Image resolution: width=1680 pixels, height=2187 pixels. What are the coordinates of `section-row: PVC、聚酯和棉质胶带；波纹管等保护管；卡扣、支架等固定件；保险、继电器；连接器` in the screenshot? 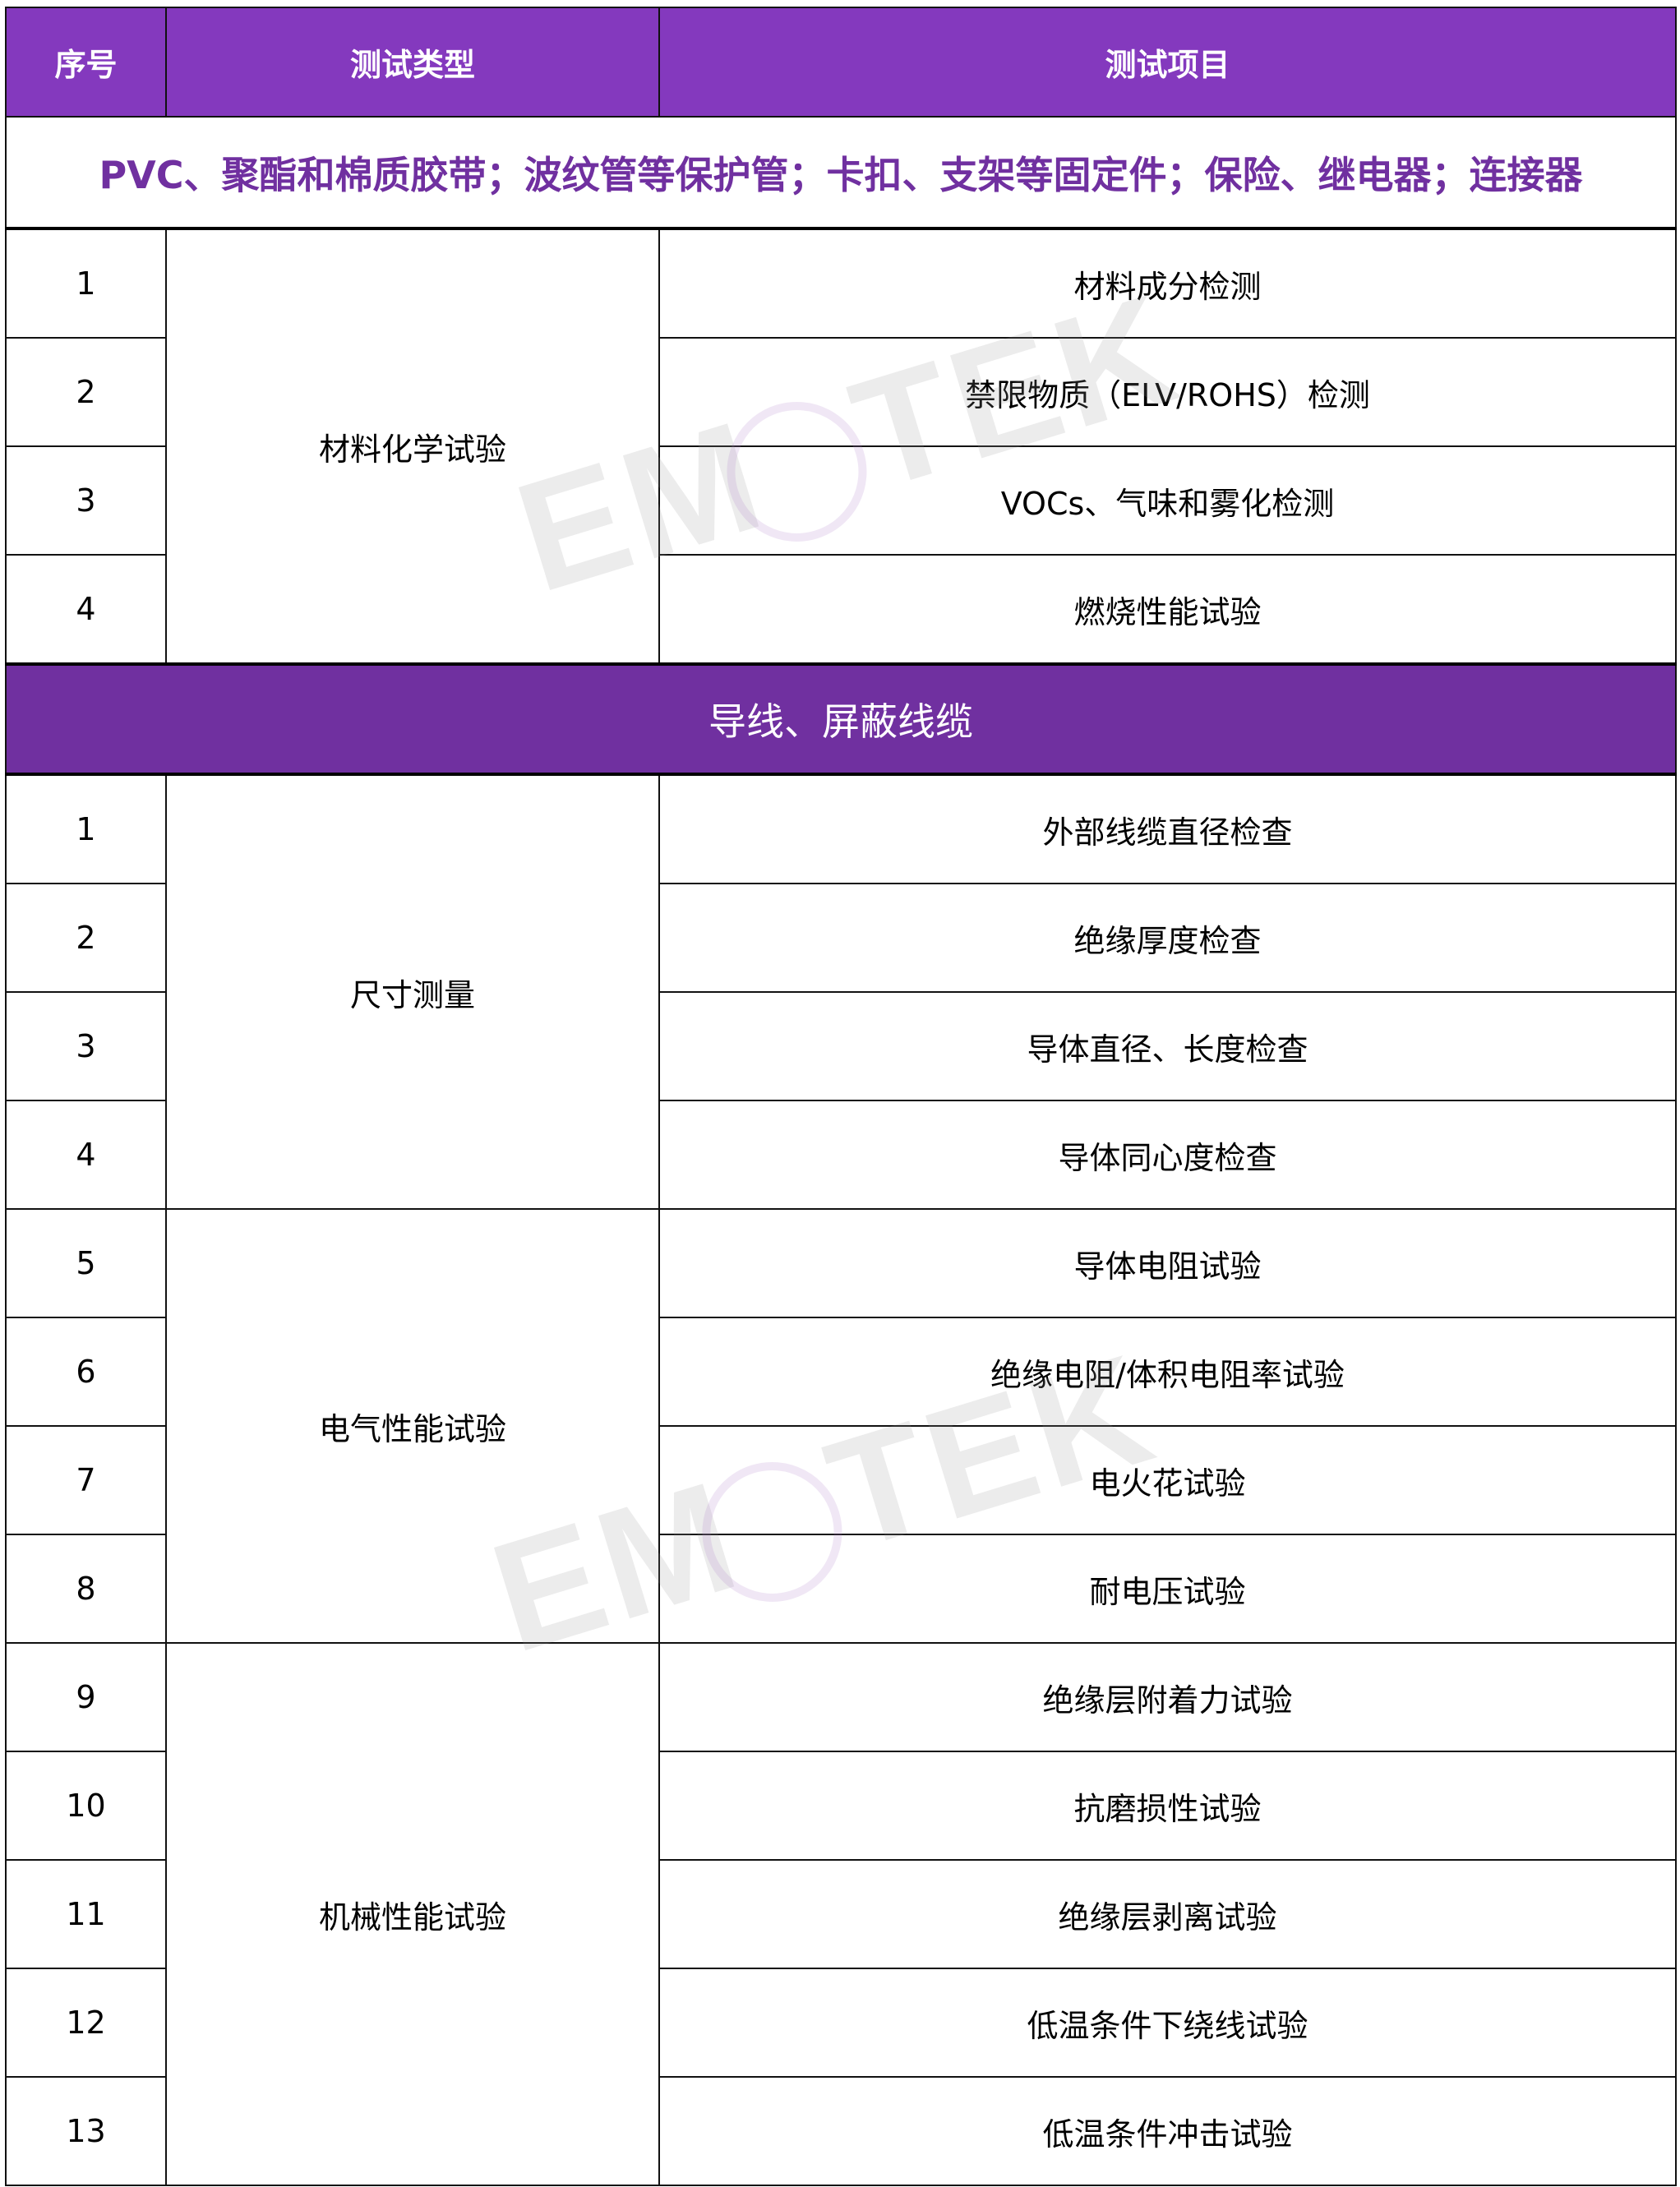 It's located at (841, 173).